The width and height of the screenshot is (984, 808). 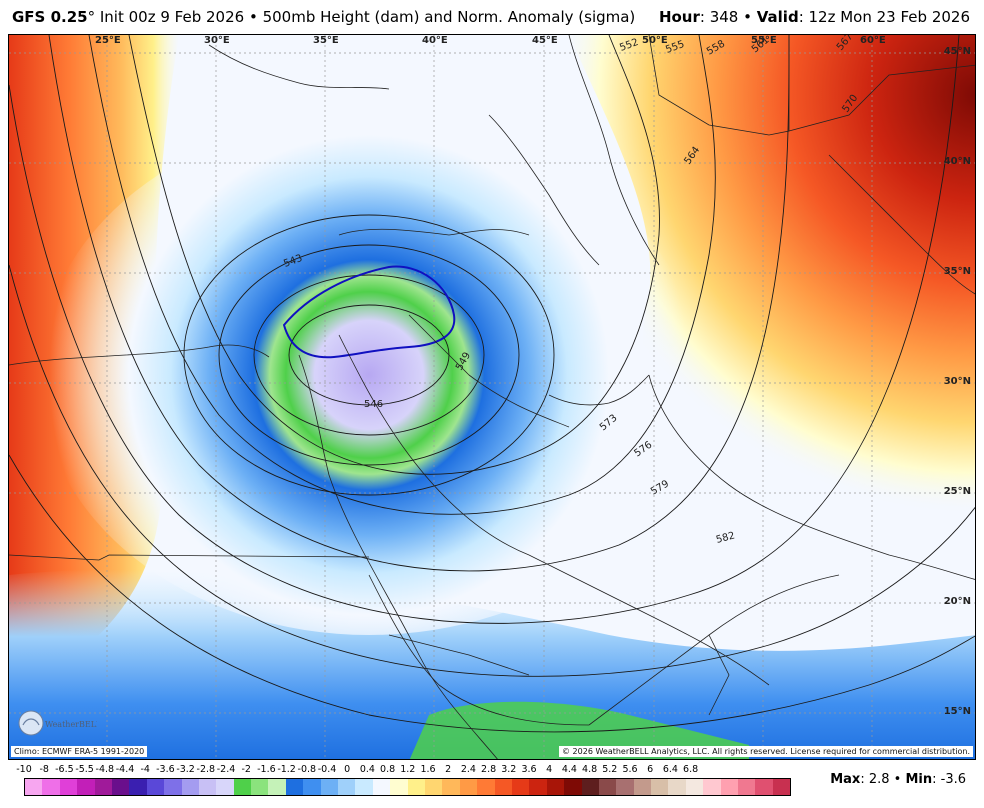 I want to click on legend-tick-label: -10, so click(x=24, y=769).